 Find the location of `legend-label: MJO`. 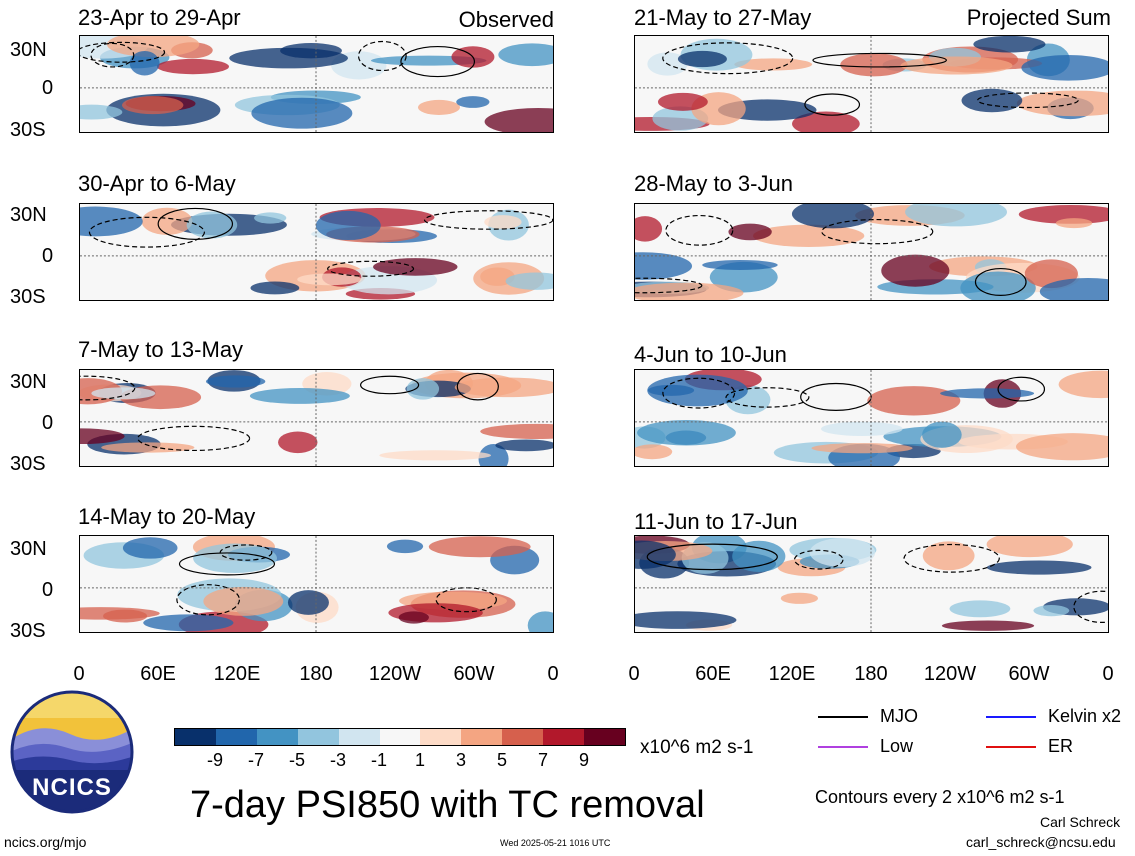

legend-label: MJO is located at coordinates (899, 716).